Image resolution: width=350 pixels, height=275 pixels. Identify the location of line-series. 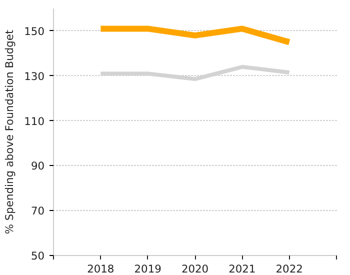
(195, 73).